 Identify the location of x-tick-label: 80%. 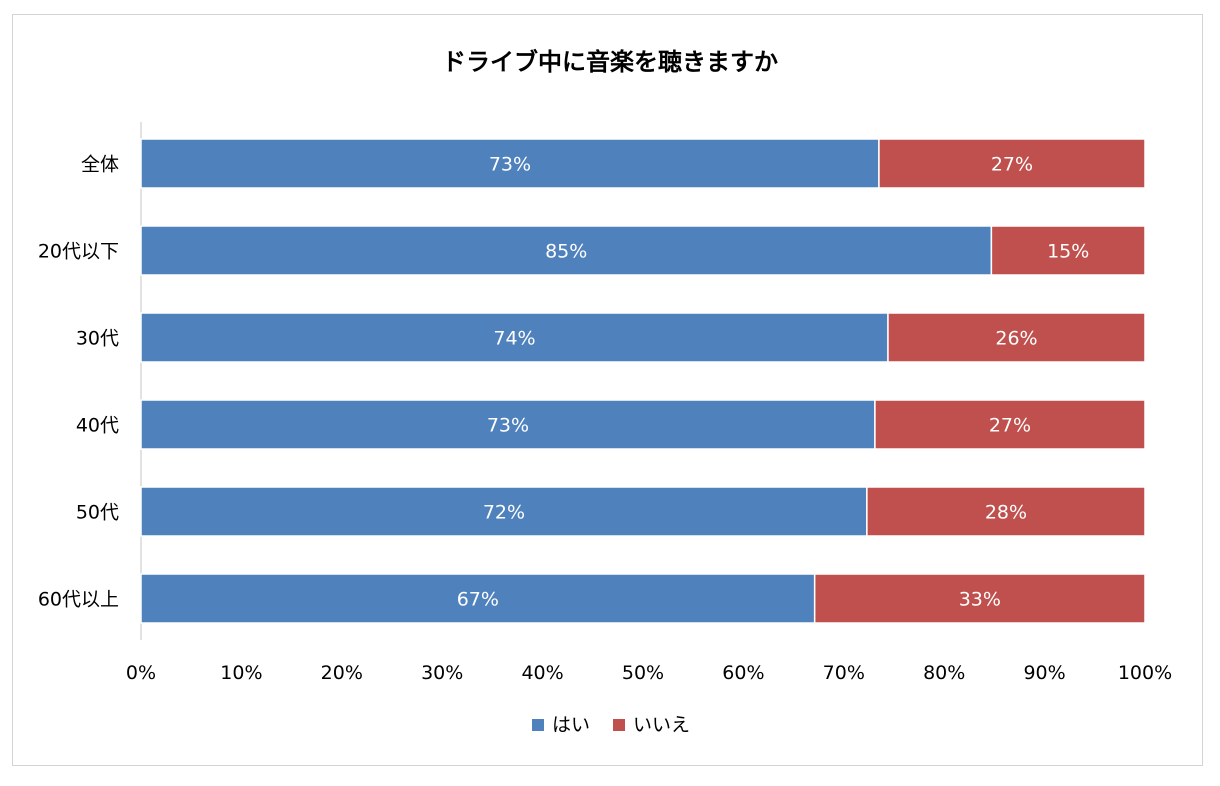
(944, 673).